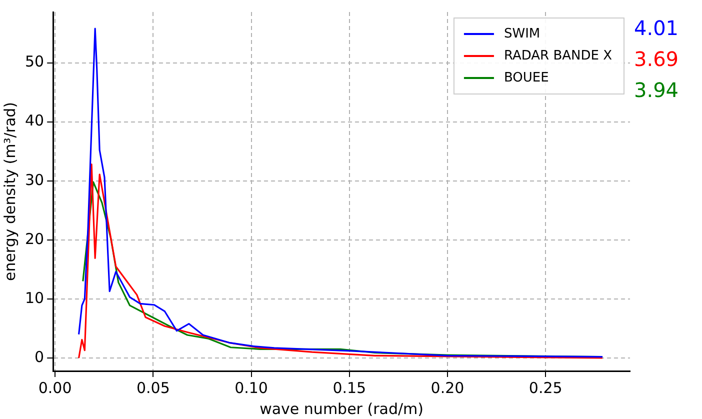 Image resolution: width=702 pixels, height=419 pixels. Describe the element at coordinates (545, 387) in the screenshot. I see `x-tick-label: 0.25` at that location.